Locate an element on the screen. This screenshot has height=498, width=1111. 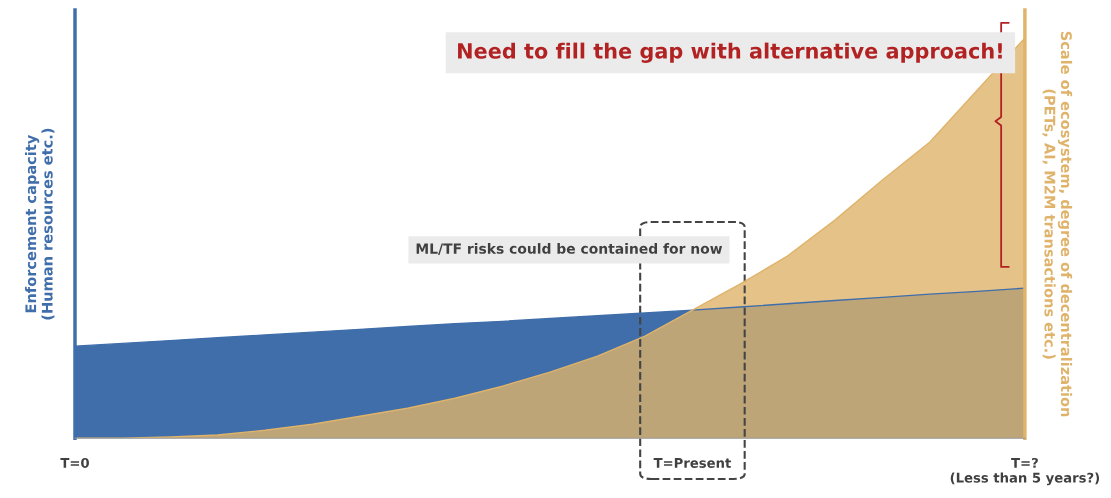
y-axis-title: Enforcement capacity (Human resources etc.) is located at coordinates (39, 224).